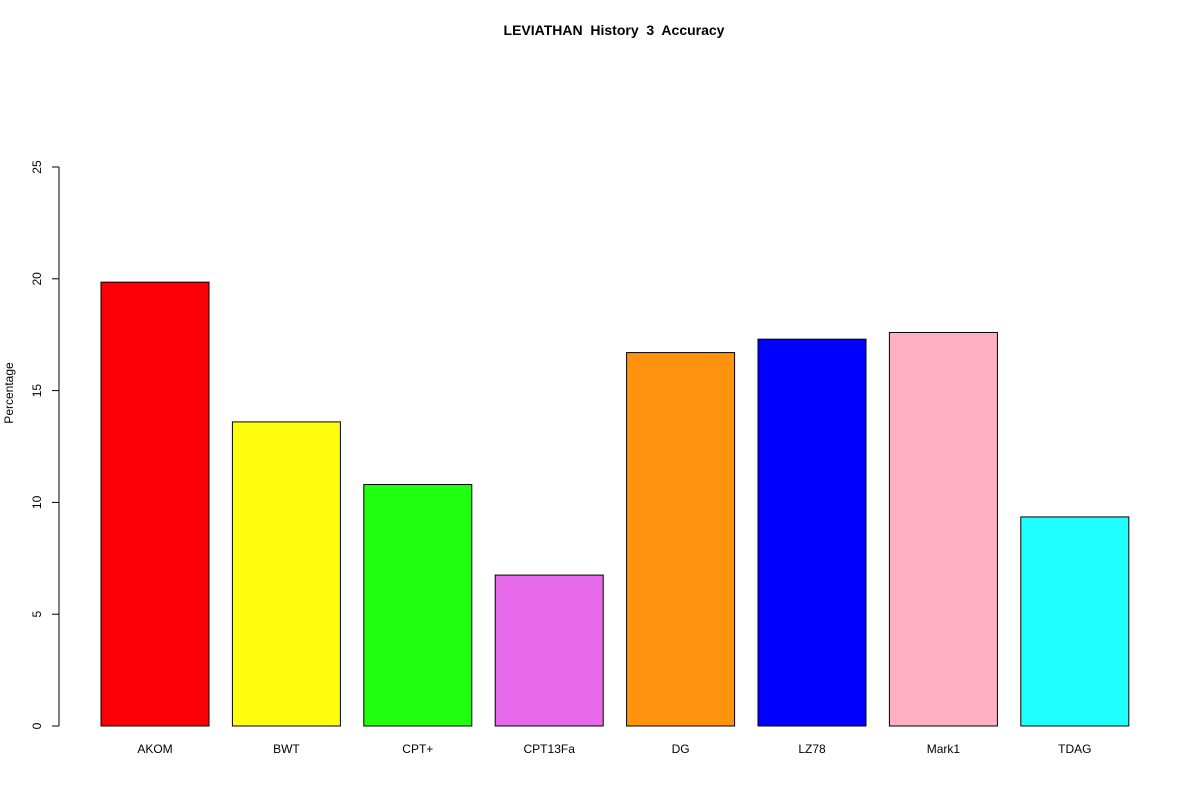 This screenshot has height=800, width=1200. What do you see at coordinates (37, 391) in the screenshot?
I see `y-tick-label: 15` at bounding box center [37, 391].